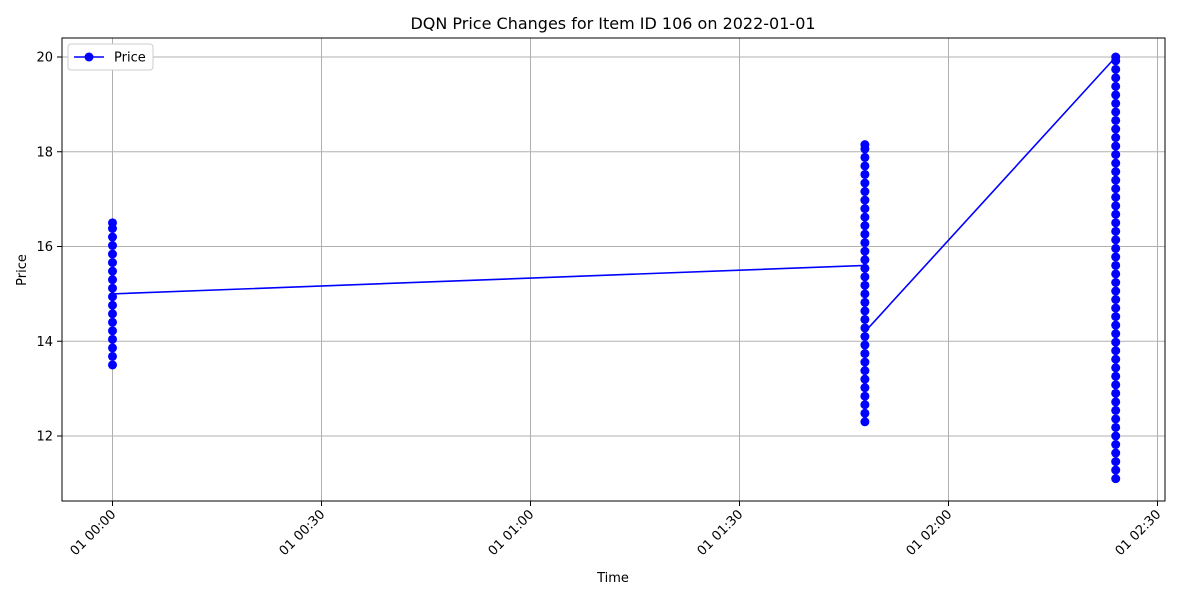 The height and width of the screenshot is (600, 1200). Describe the element at coordinates (44, 247) in the screenshot. I see `y-tick-label: 16` at that location.